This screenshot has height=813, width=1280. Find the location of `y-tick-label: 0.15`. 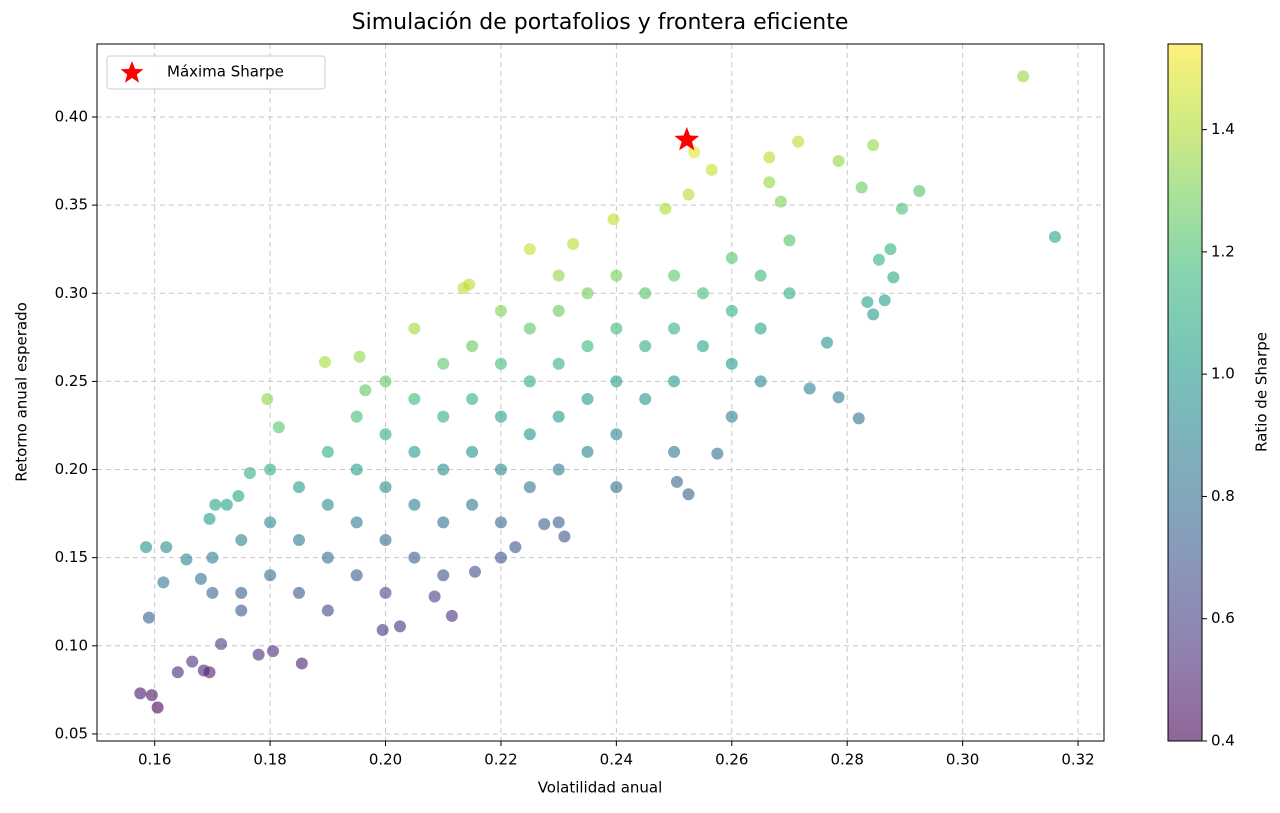

y-tick-label: 0.15 is located at coordinates (71, 557).